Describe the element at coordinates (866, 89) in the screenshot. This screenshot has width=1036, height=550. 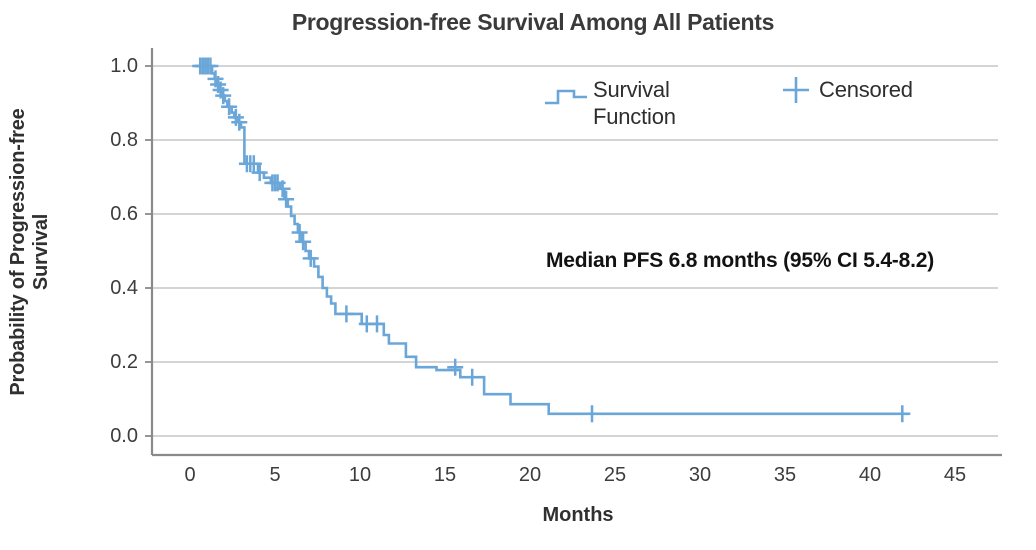
I see `legend-label-censored: Censored` at that location.